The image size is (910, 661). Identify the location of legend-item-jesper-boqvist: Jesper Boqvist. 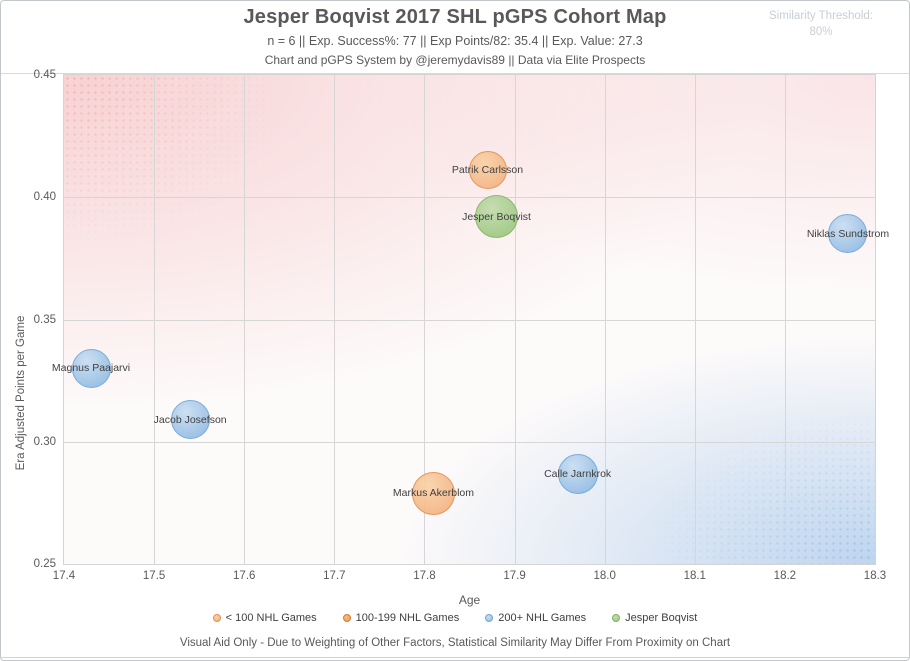
(654, 618).